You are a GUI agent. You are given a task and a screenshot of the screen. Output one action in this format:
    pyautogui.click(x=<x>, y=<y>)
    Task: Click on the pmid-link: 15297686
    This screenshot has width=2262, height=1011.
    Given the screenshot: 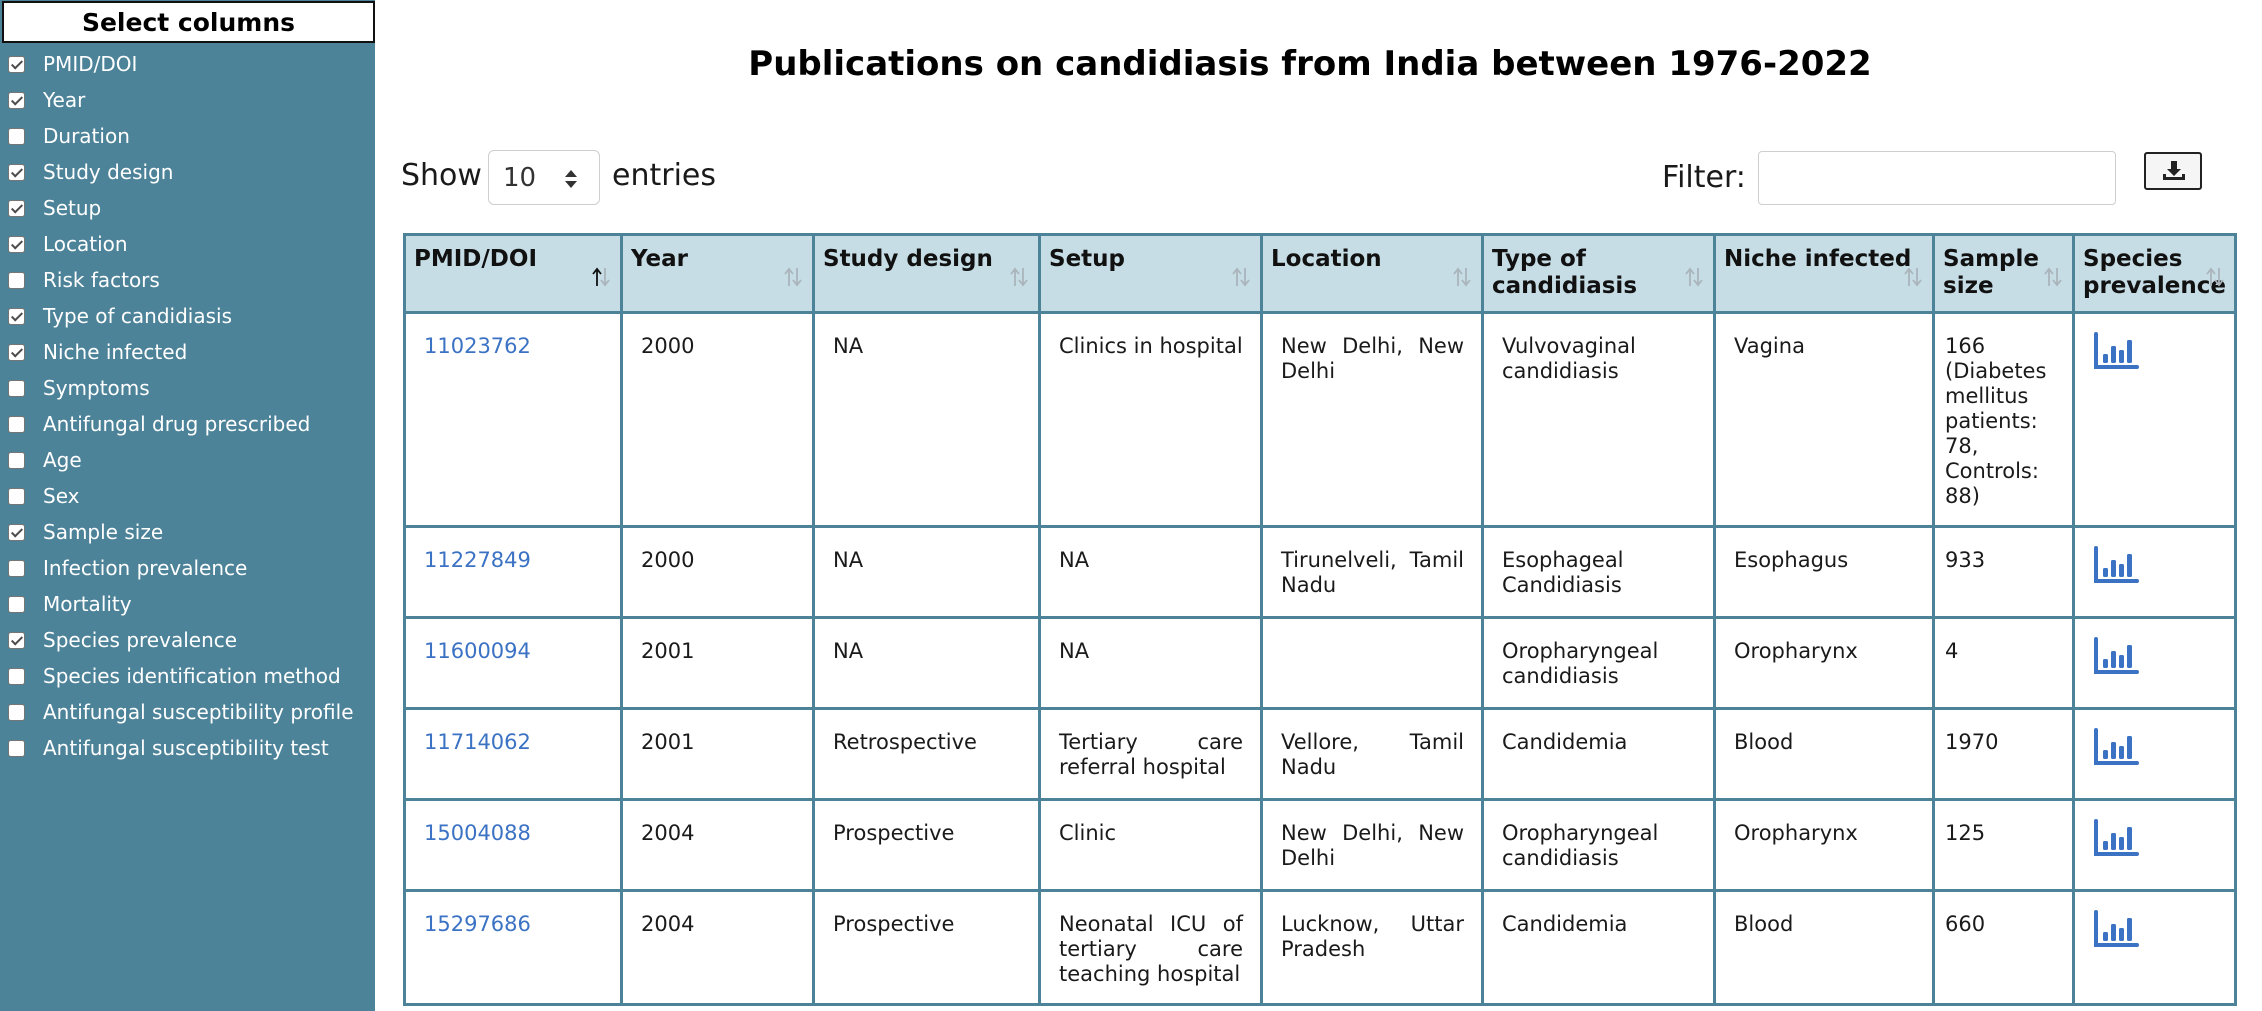 What is the action you would take?
    pyautogui.click(x=477, y=924)
    